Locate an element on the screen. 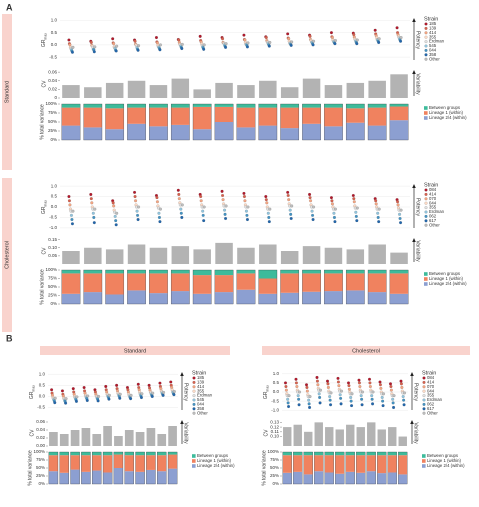  y-tick-label: 0.0 is located at coordinates (42, 396).